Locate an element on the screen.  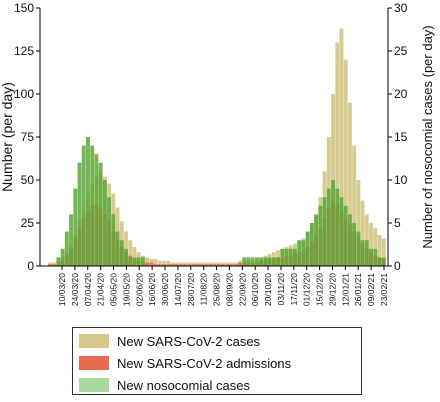
legend-swatch-admissions is located at coordinates (94, 363).